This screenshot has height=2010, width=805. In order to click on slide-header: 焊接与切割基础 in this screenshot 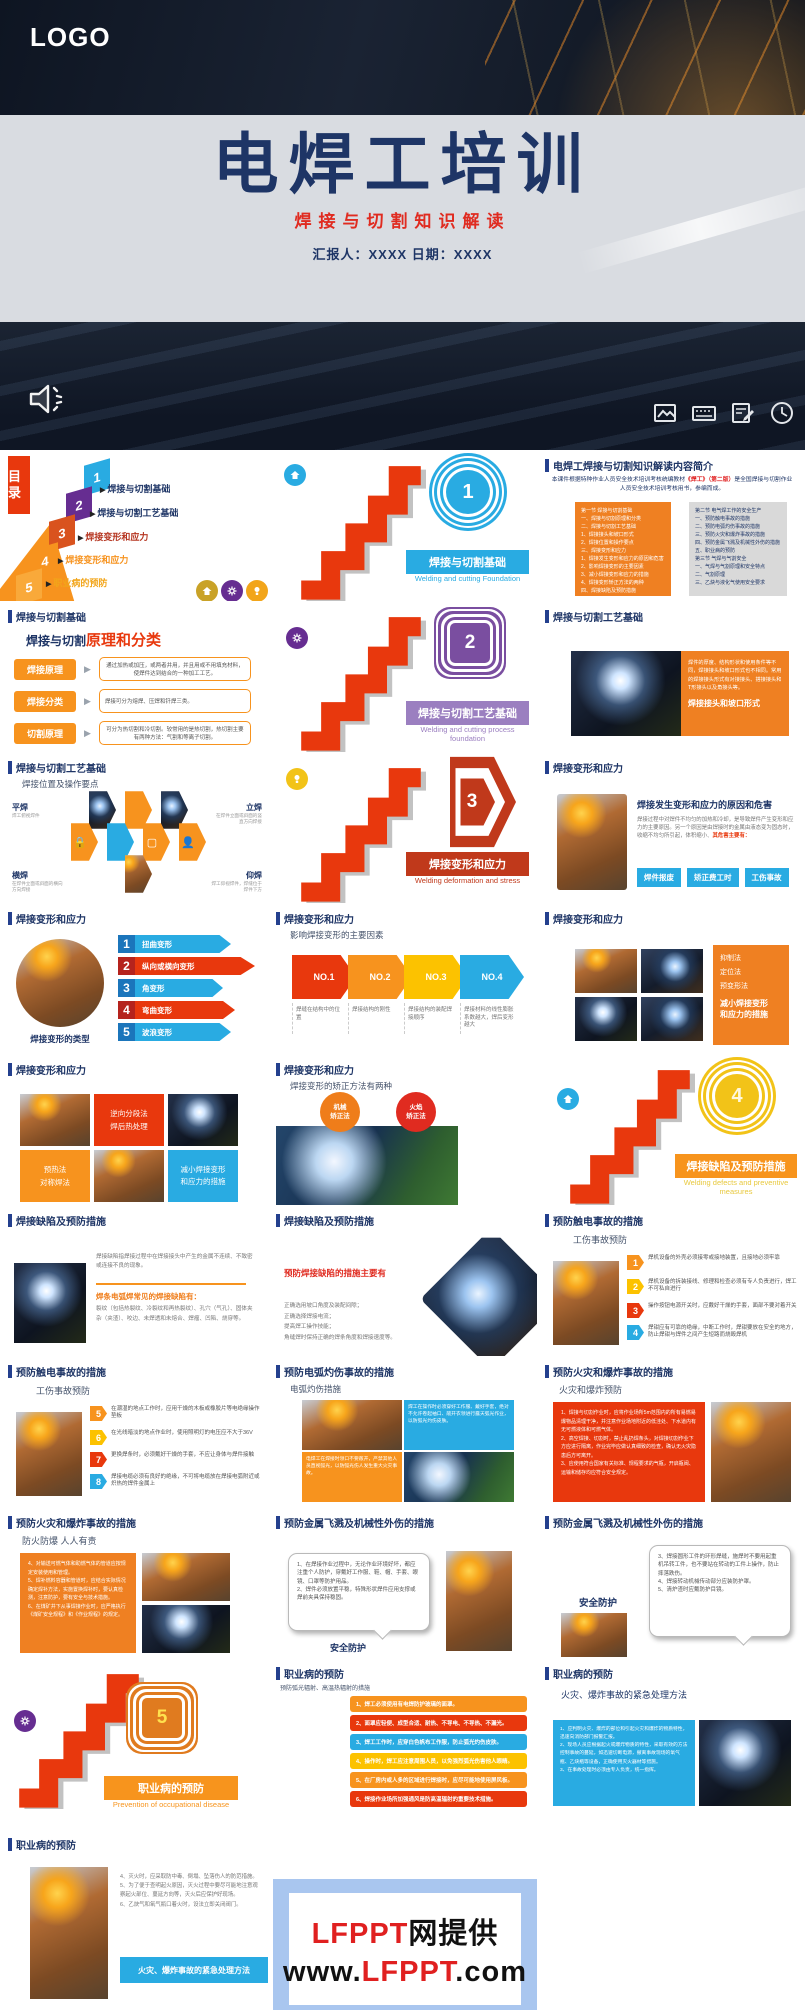, I will do `click(51, 618)`.